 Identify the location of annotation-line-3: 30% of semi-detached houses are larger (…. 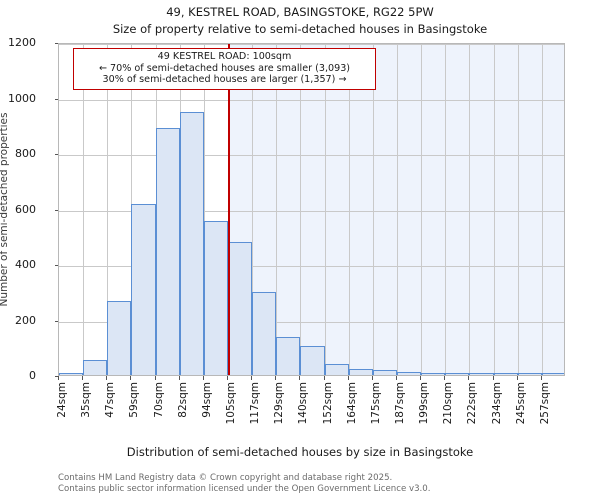
(224, 79).